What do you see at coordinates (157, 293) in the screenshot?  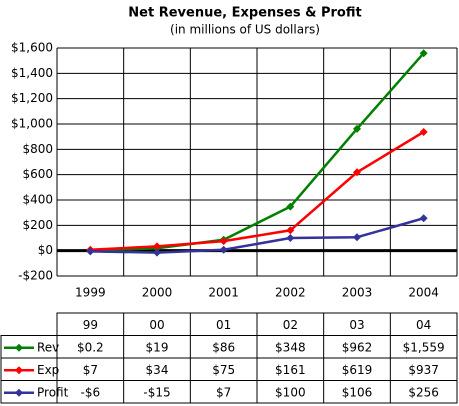 I see `x-tick-label: 2000` at bounding box center [157, 293].